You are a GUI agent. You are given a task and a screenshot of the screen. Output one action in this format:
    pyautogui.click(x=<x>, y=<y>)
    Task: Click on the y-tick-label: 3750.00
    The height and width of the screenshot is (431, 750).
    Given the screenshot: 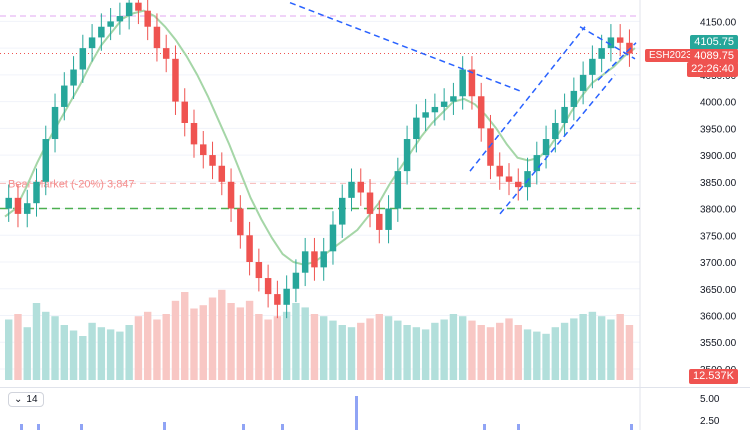 What is the action you would take?
    pyautogui.click(x=718, y=236)
    